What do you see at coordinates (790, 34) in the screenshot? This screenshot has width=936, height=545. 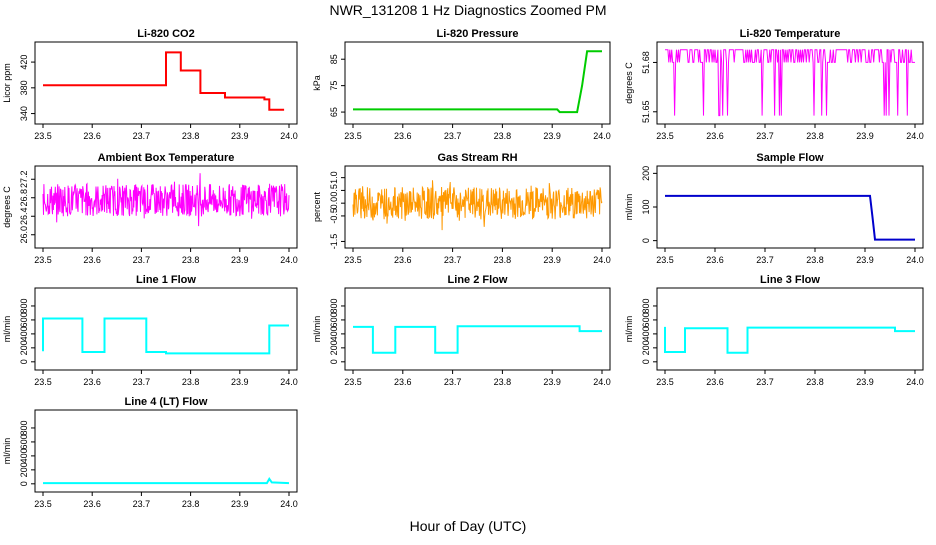 I see `chart-title: Li-820 Temperature` at bounding box center [790, 34].